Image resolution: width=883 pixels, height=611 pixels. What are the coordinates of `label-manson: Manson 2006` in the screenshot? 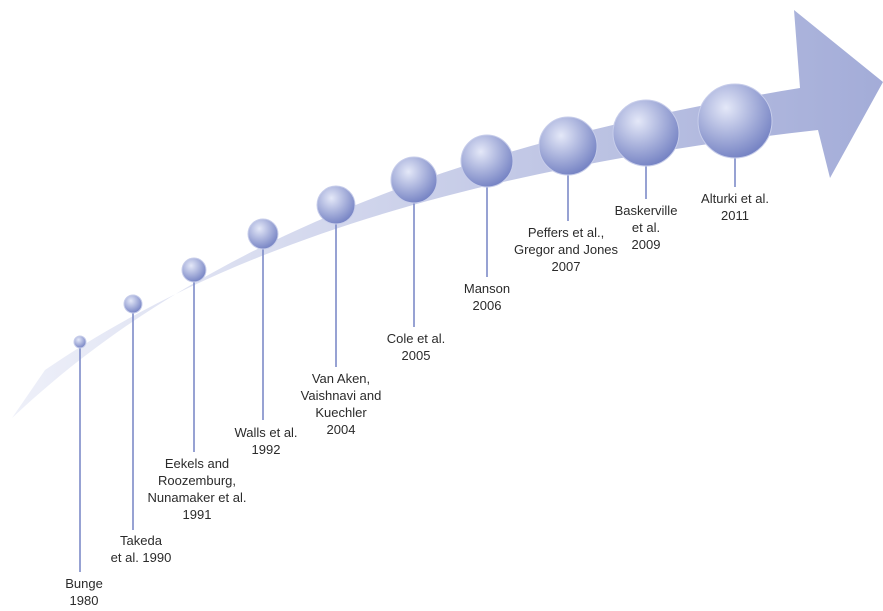 It's located at (487, 297).